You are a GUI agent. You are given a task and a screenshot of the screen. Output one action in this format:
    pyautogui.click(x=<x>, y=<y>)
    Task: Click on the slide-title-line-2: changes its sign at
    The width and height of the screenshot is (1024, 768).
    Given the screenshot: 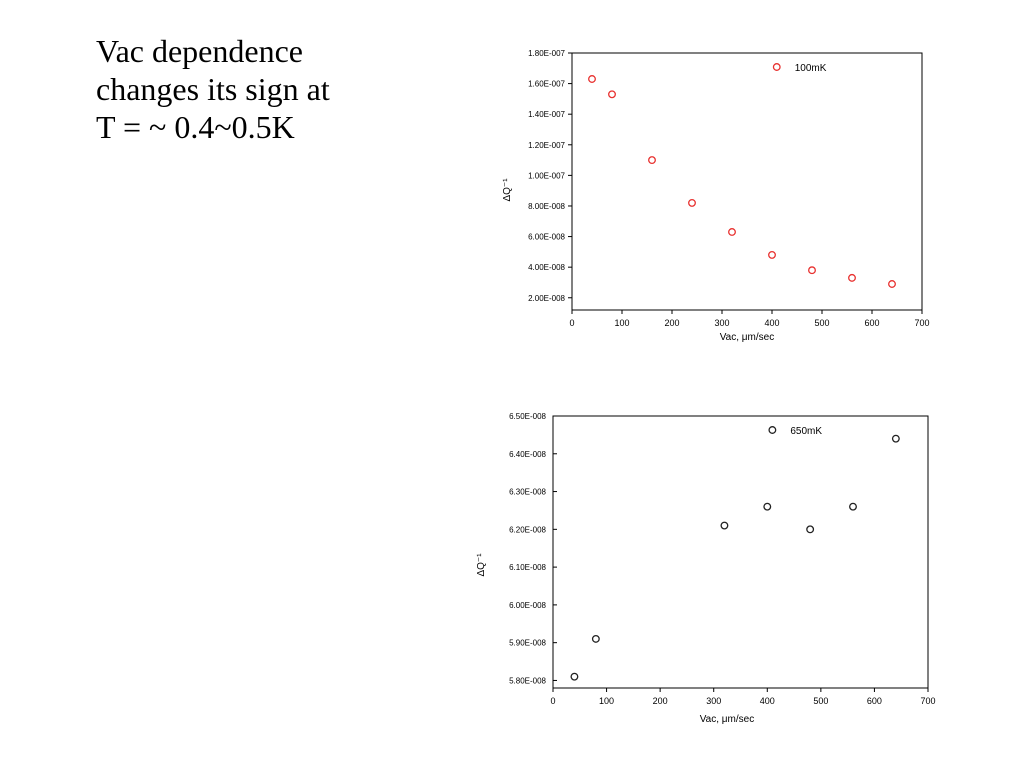 What is the action you would take?
    pyautogui.click(x=213, y=89)
    